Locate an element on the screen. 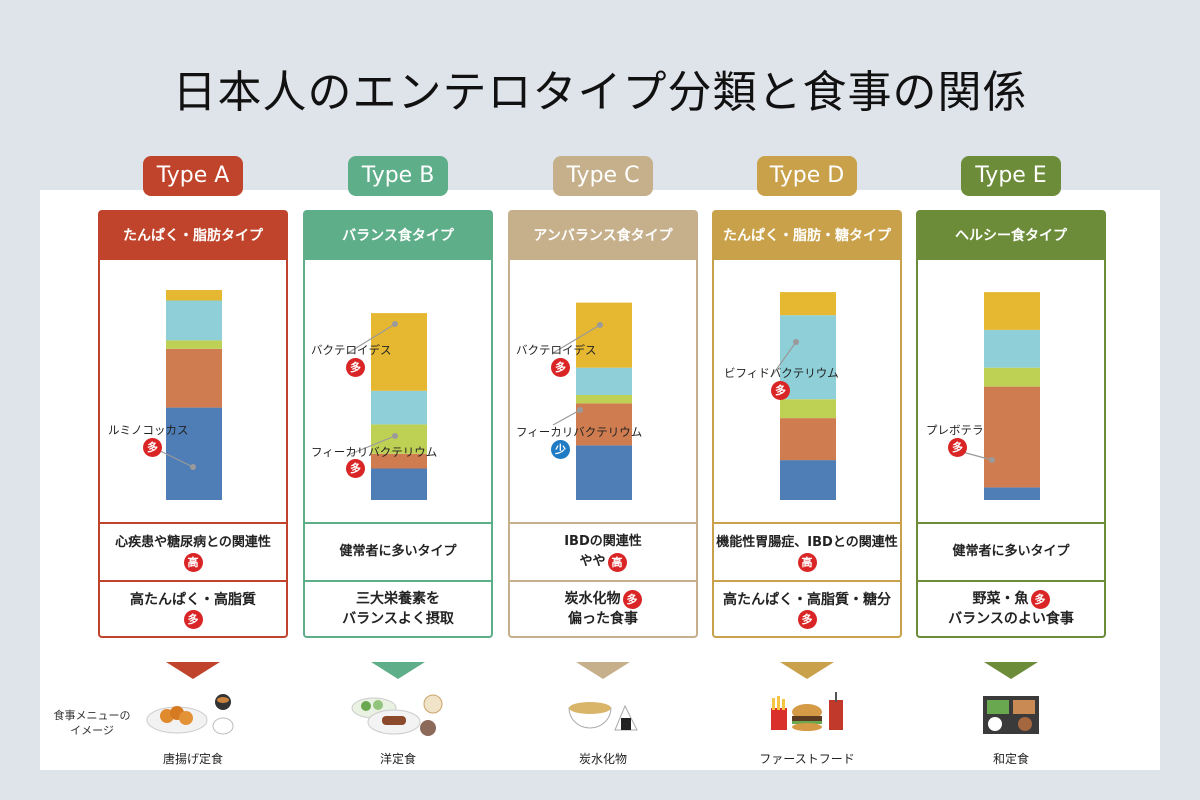 The height and width of the screenshot is (800, 1200). menu-image-label: 食事メニューのイメージ is located at coordinates (92, 723).